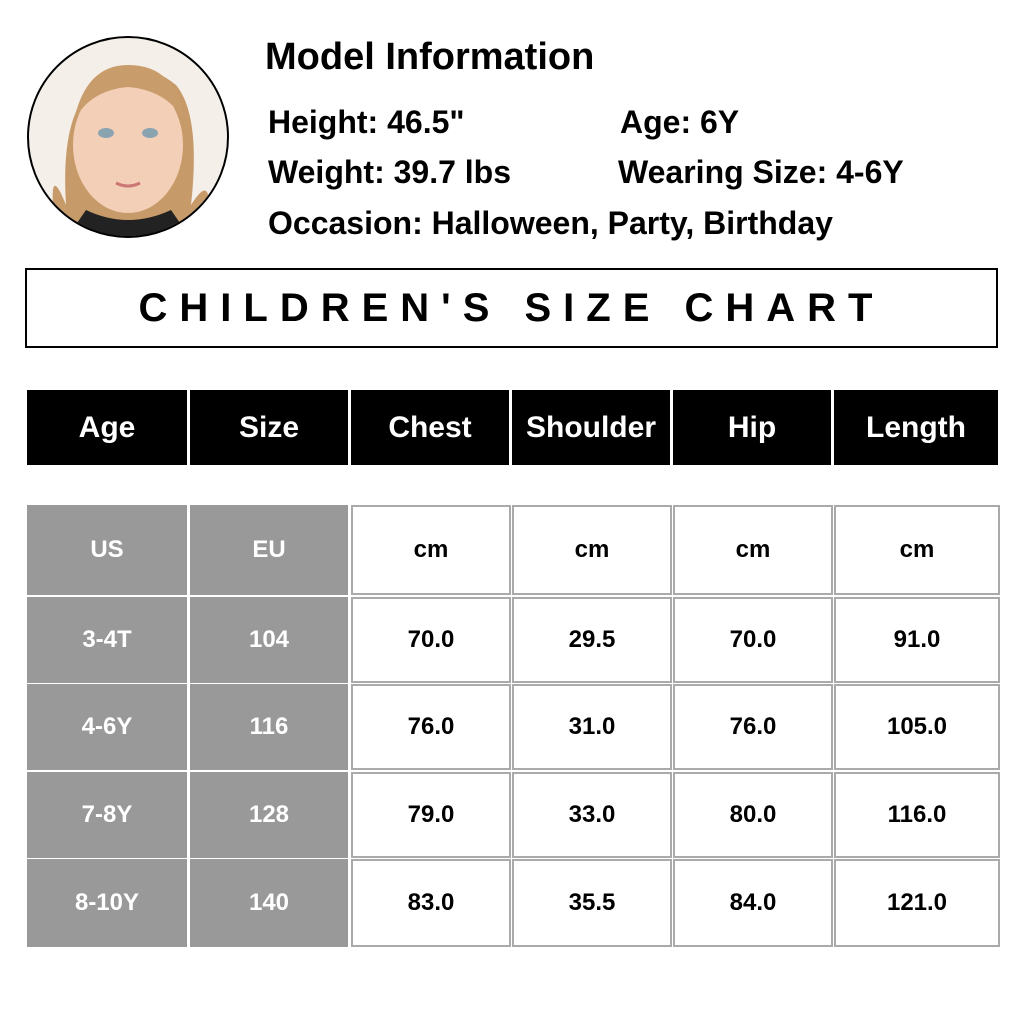  Describe the element at coordinates (592, 903) in the screenshot. I see `data-cell: 35.5` at that location.